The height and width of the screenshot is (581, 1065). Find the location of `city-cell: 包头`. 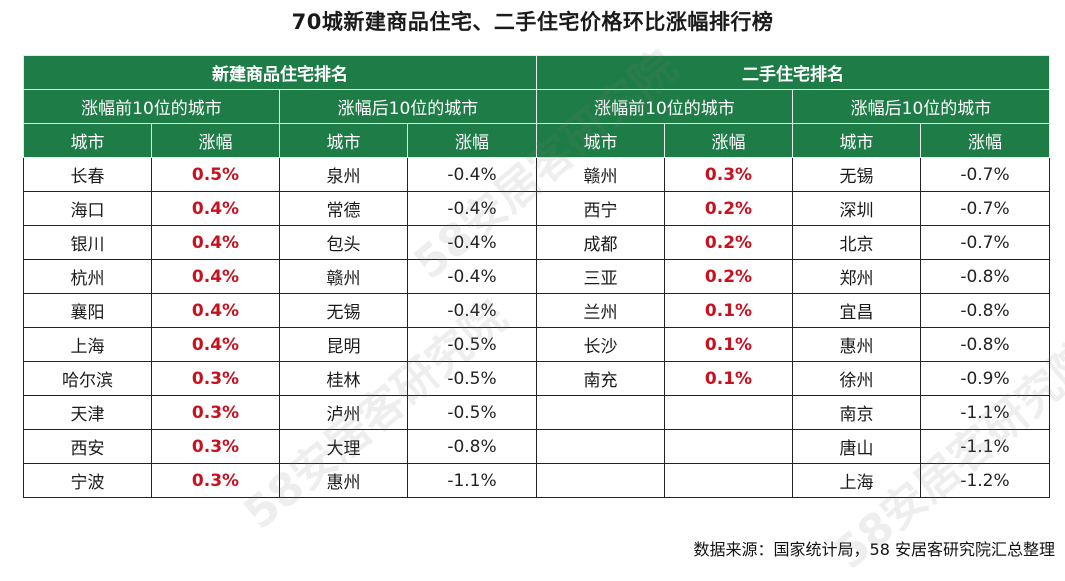

city-cell: 包头 is located at coordinates (343, 242).